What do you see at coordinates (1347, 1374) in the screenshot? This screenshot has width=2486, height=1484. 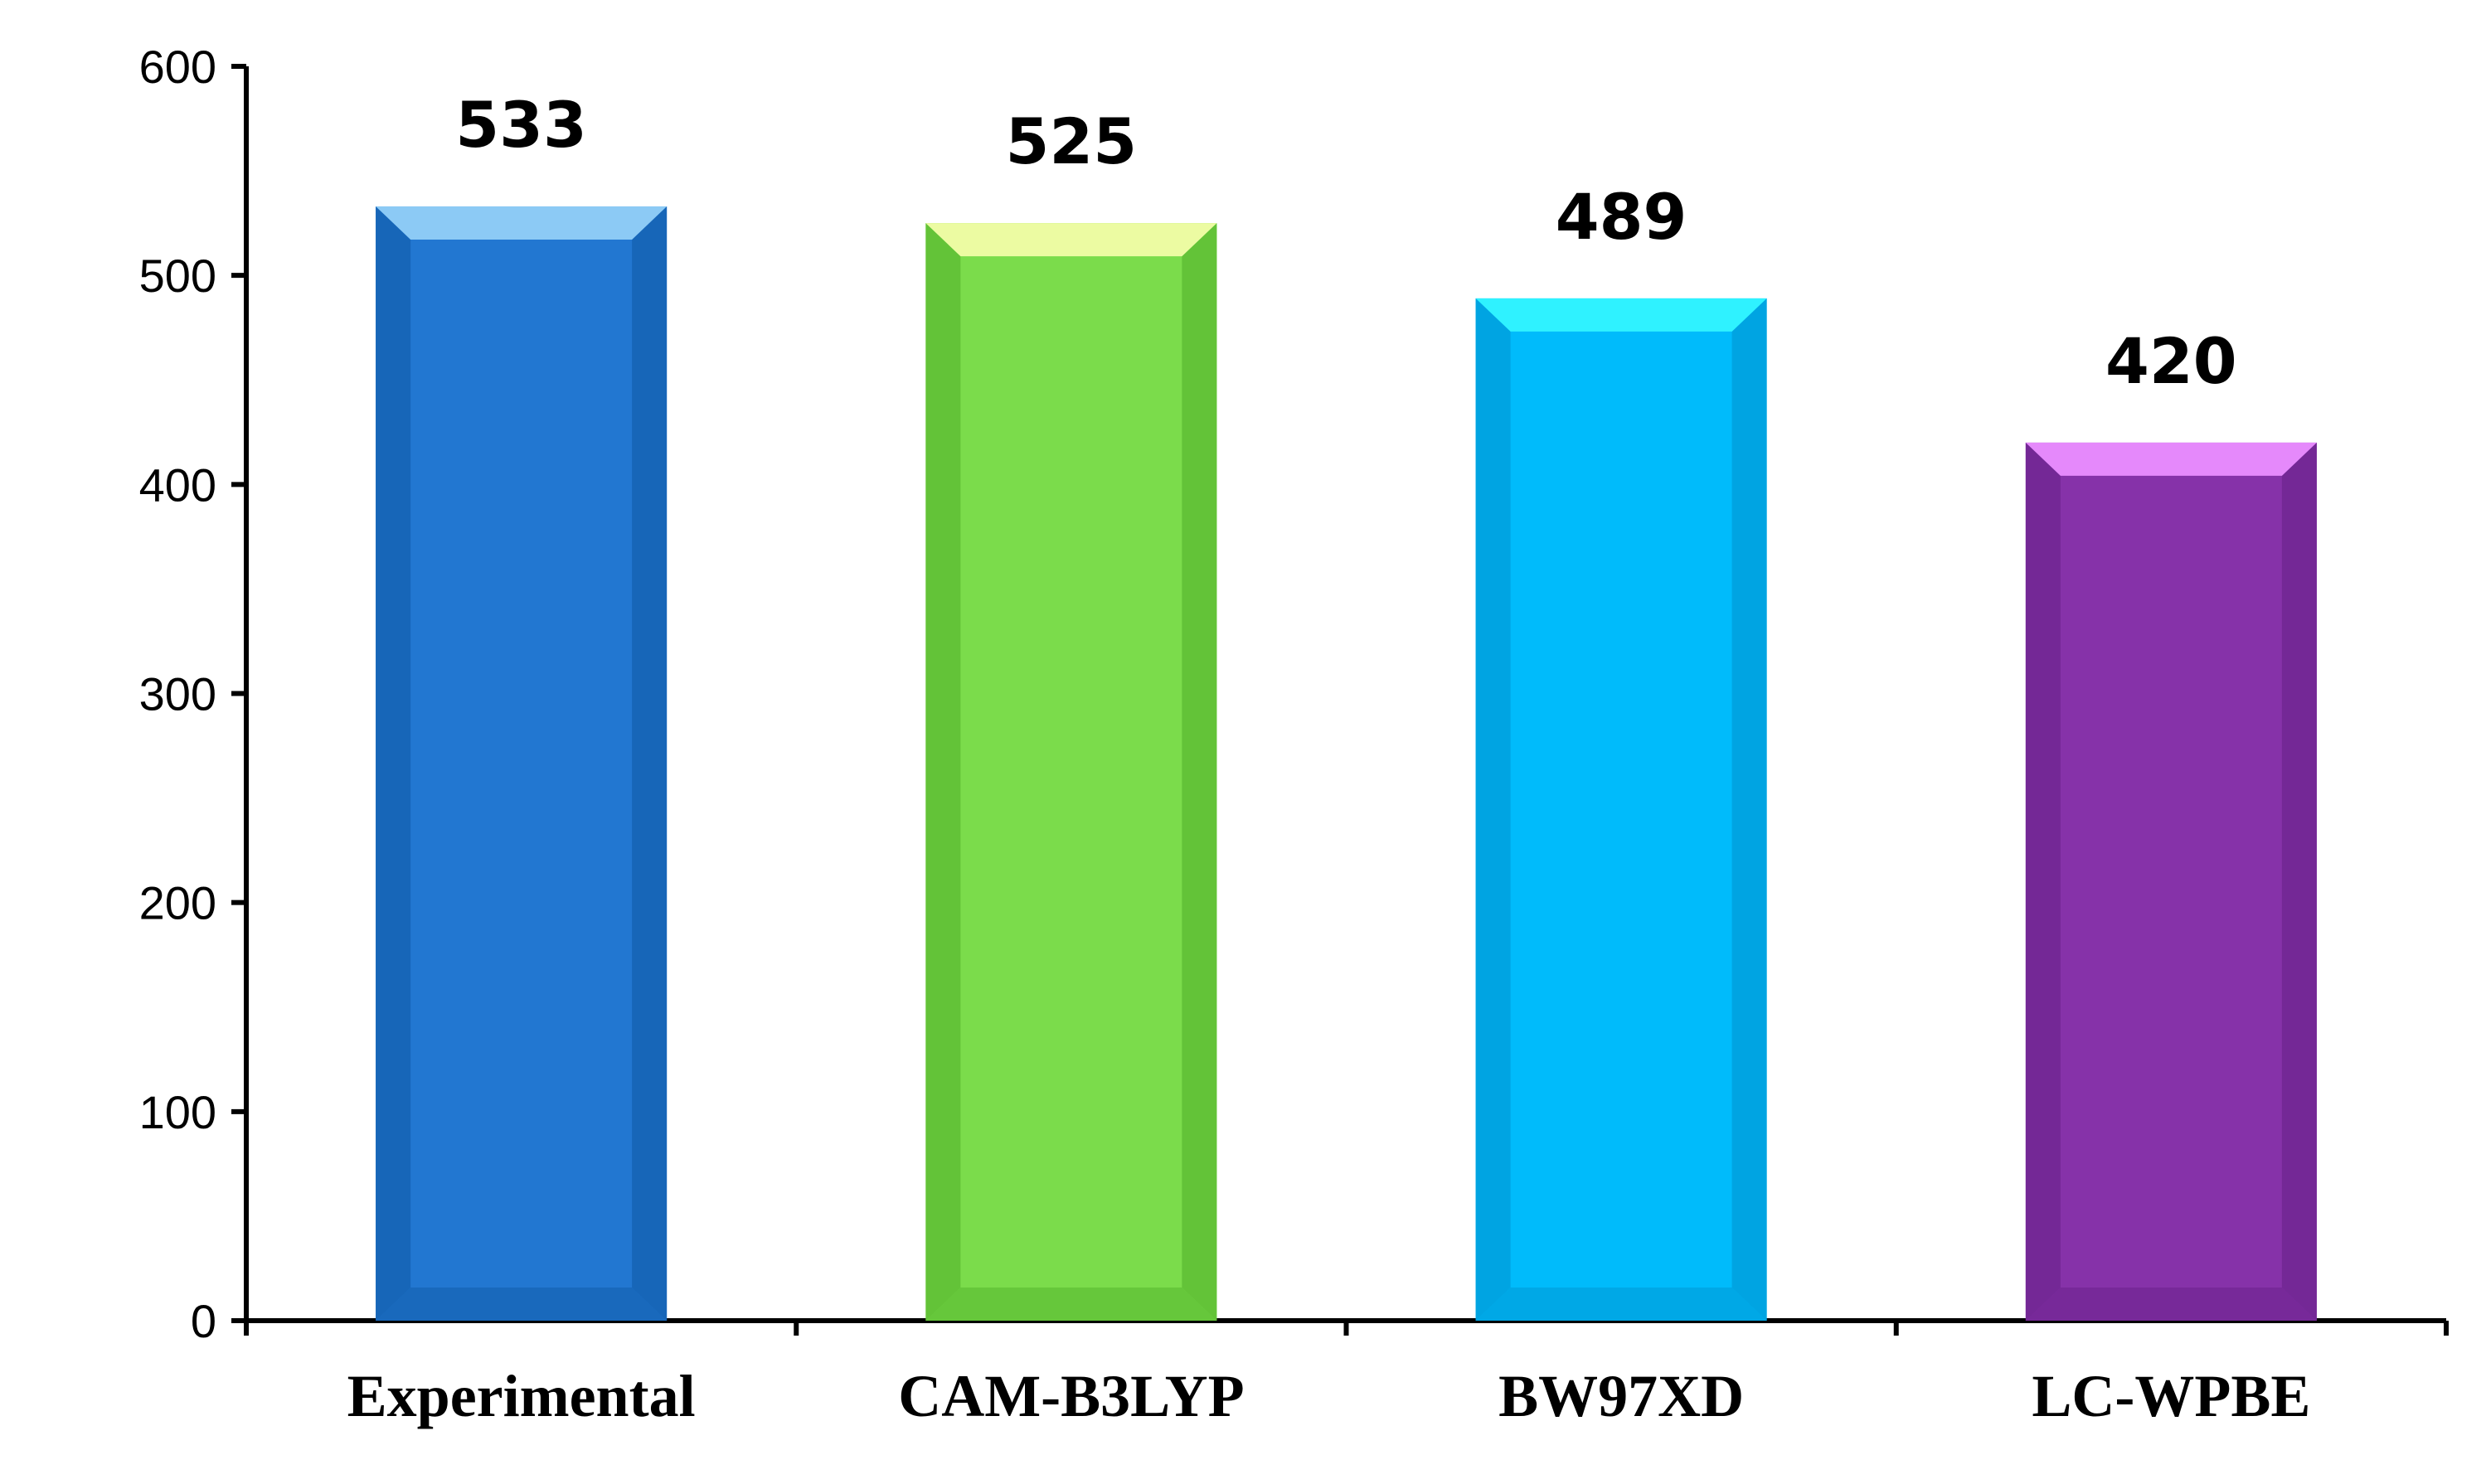 I see `x-axis: Experimental CAM-B3LYP BW97XD LC-WPBE` at bounding box center [1347, 1374].